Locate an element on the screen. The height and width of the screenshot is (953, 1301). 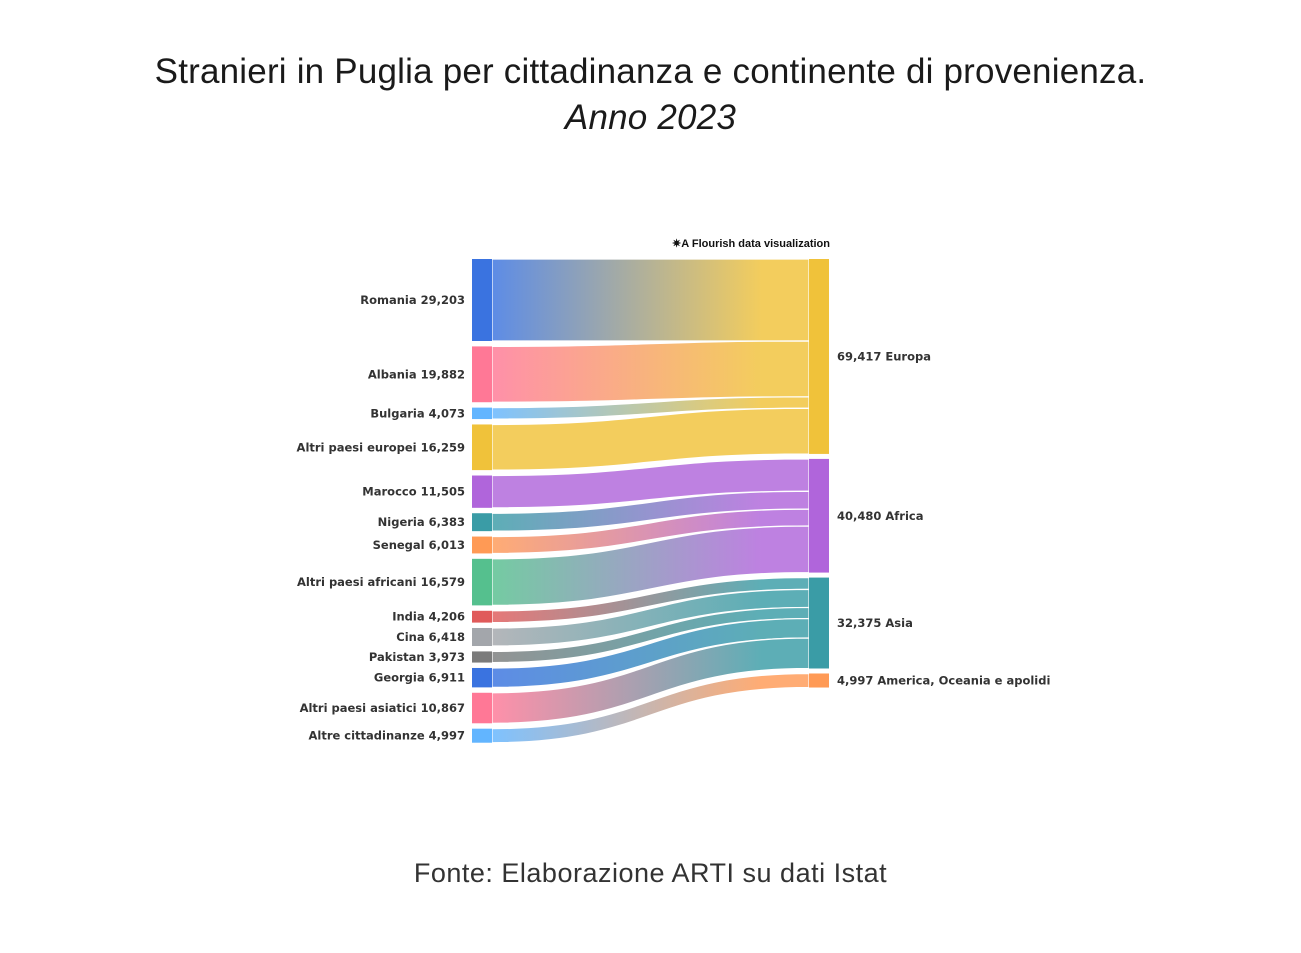
target-label-asia: 32,375 Asia is located at coordinates (875, 623).